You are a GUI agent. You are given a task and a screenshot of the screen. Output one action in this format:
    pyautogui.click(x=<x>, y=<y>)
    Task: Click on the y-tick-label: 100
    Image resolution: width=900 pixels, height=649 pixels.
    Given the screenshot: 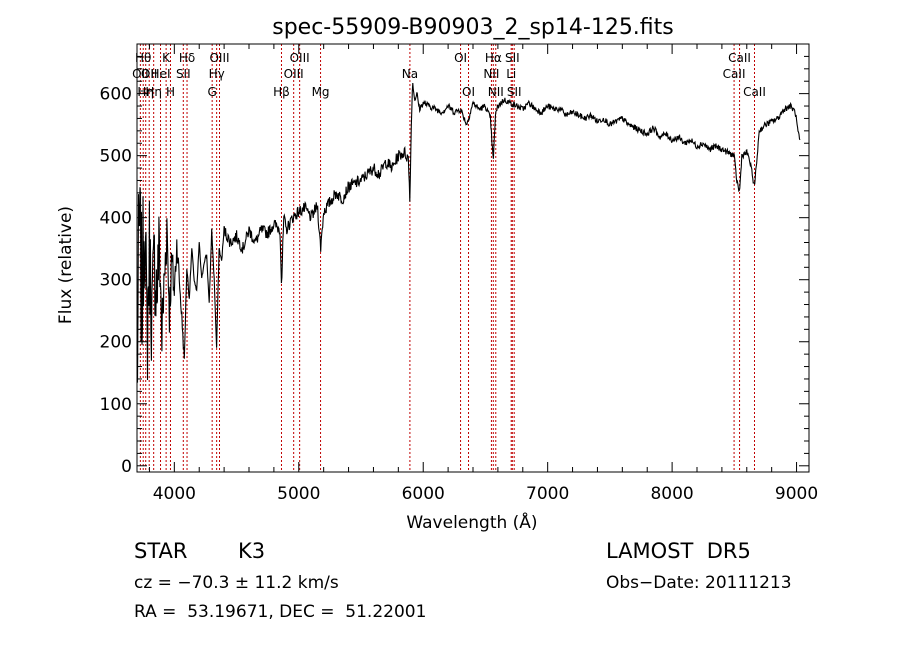 What is the action you would take?
    pyautogui.click(x=116, y=405)
    